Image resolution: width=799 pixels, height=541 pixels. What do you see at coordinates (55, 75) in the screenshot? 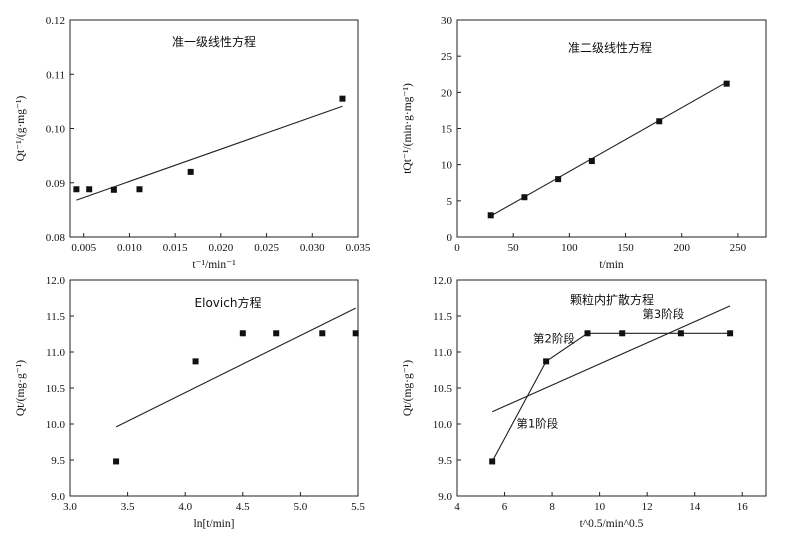
I see `y-tick-label: 0.11` at bounding box center [55, 75].